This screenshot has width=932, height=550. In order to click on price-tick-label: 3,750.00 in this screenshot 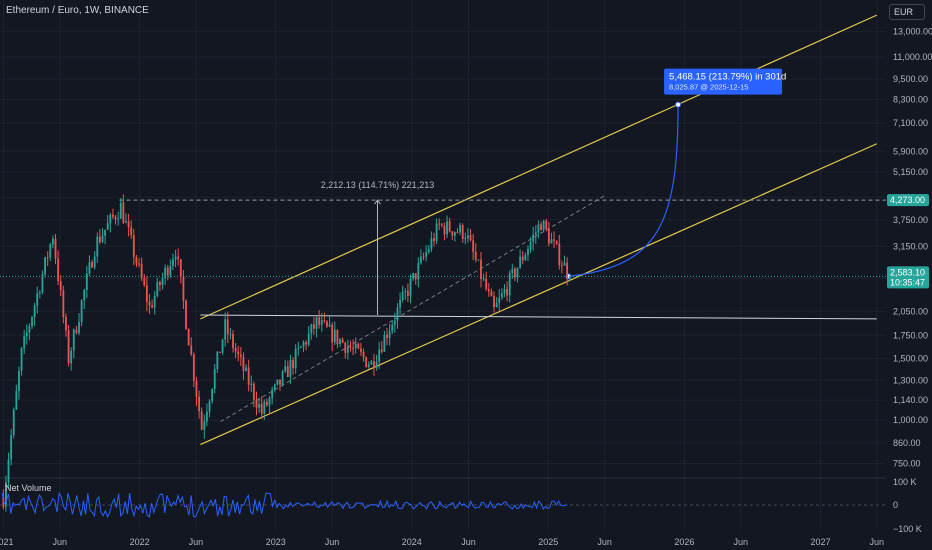, I will do `click(910, 220)`.